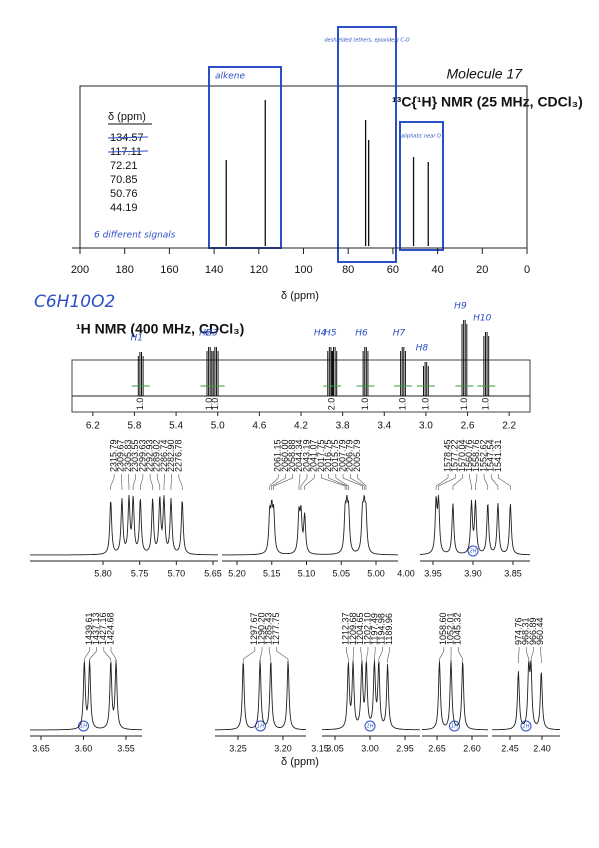 This screenshot has height=848, width=599. What do you see at coordinates (406, 573) in the screenshot?
I see `break-label: 4.00` at bounding box center [406, 573].